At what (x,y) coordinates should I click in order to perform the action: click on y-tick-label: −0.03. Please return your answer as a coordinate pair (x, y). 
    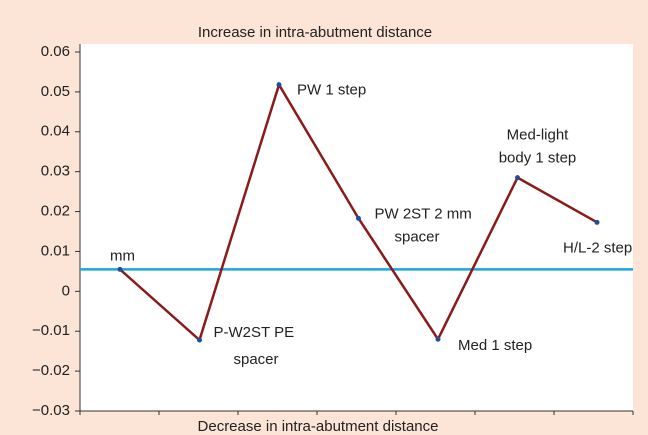
    Looking at the image, I should click on (51, 410).